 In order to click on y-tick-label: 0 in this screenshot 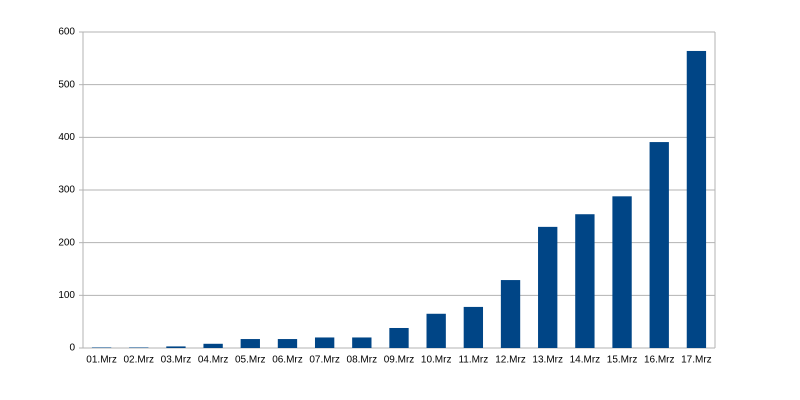, I will do `click(72, 348)`.